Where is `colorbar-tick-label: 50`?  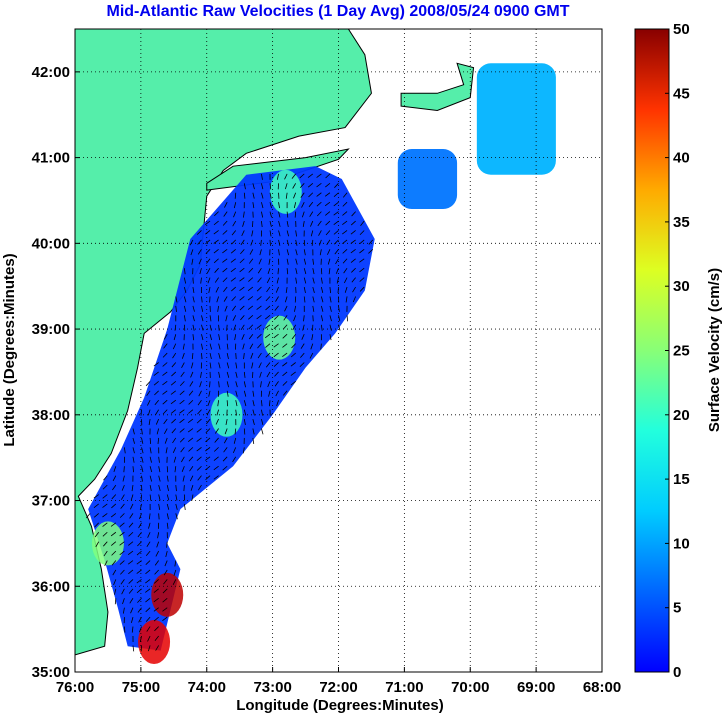
colorbar-tick-label: 50 is located at coordinates (681, 29).